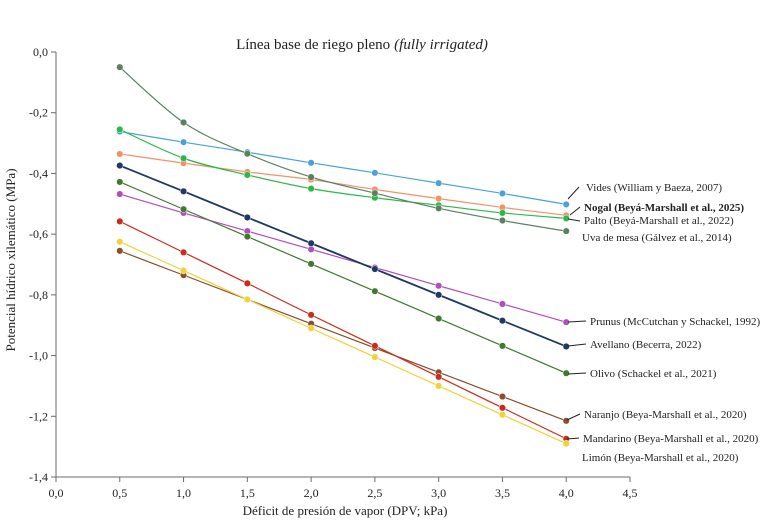 The width and height of the screenshot is (768, 527). What do you see at coordinates (311, 493) in the screenshot?
I see `x-tick-label: 2,0` at bounding box center [311, 493].